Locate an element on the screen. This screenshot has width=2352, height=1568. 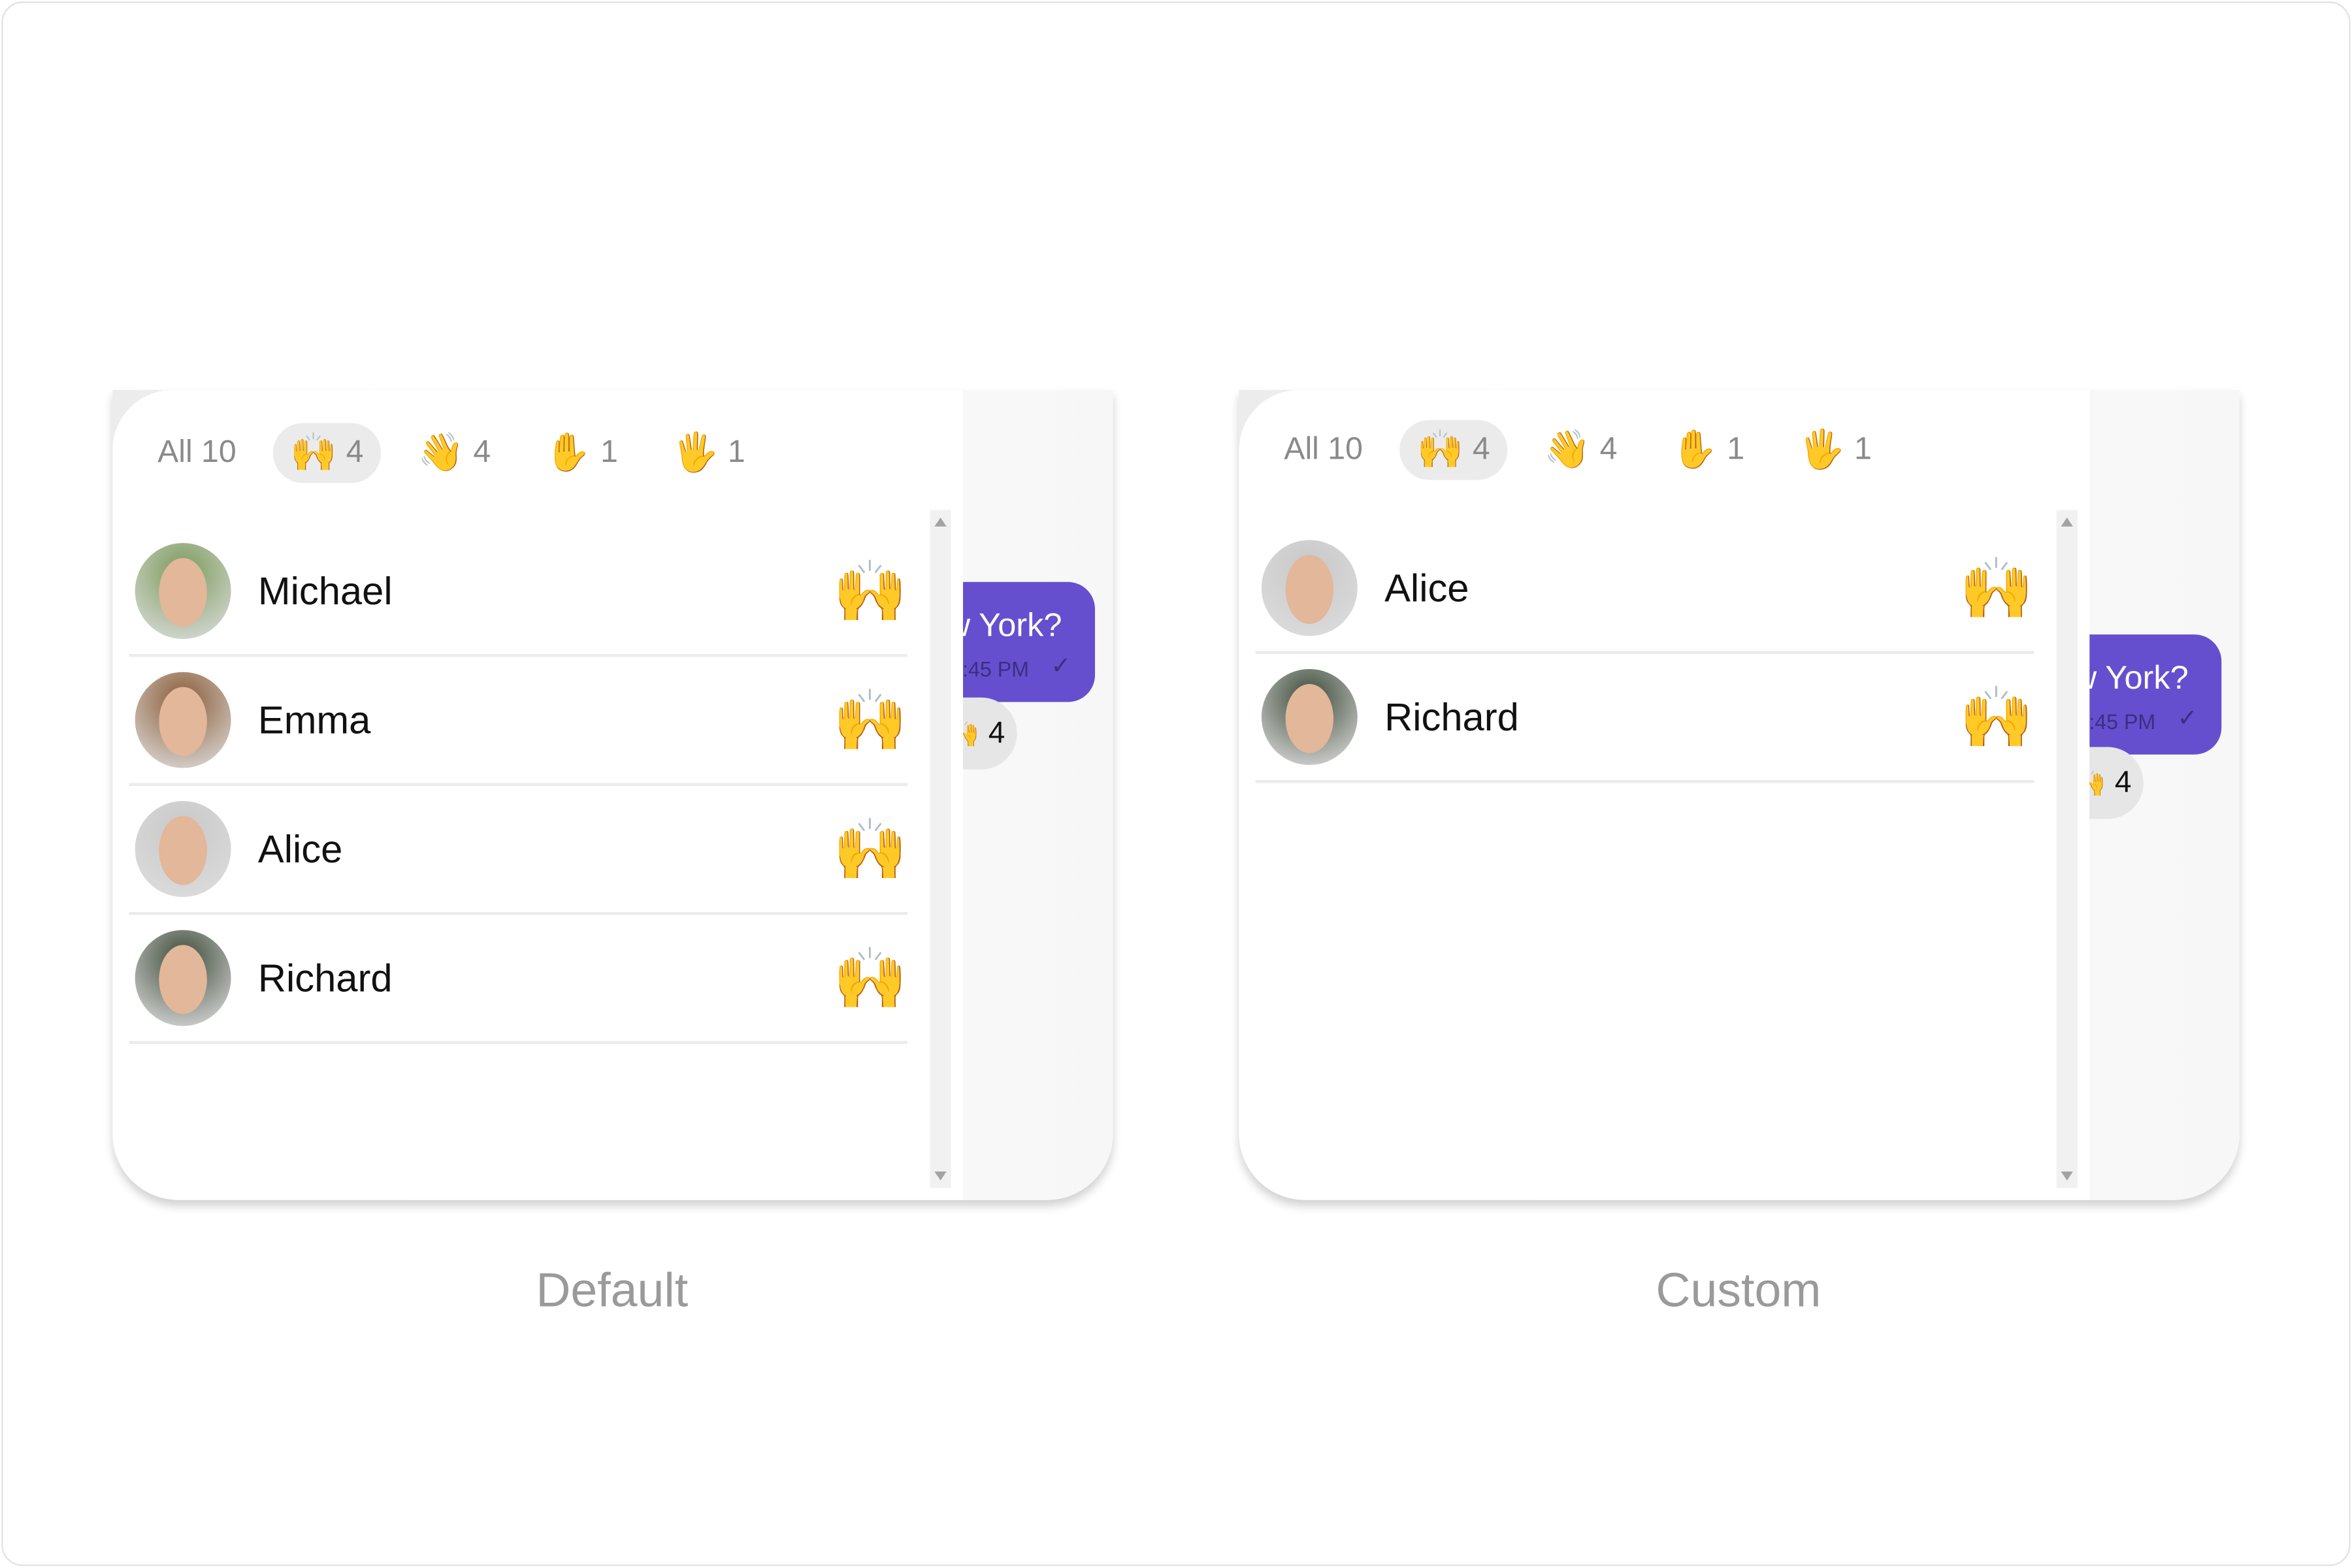
list-item: Emma 🙌 is located at coordinates (518, 722).